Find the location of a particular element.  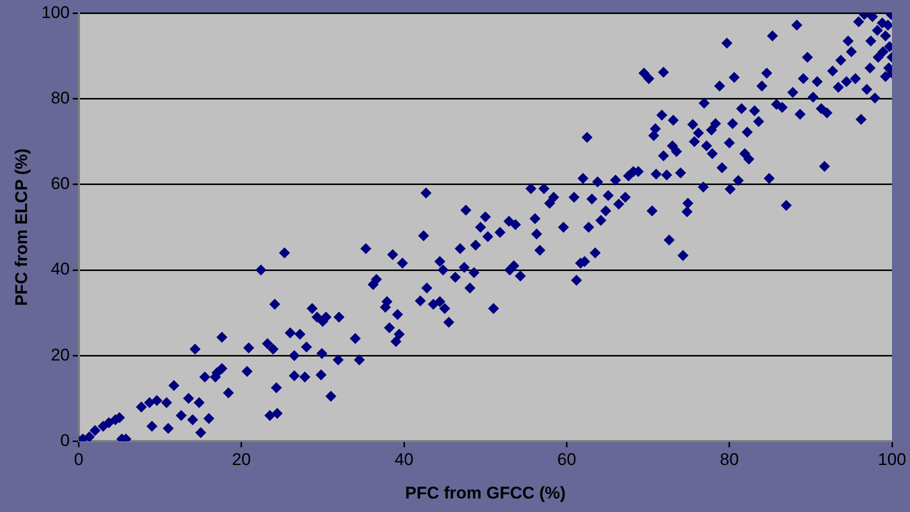

y-tick-label: 20 is located at coordinates (60, 354).